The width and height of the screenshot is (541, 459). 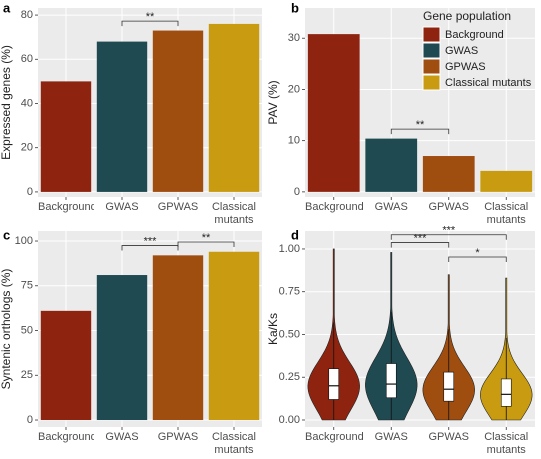 I want to click on panel-label: b, so click(x=295, y=7).